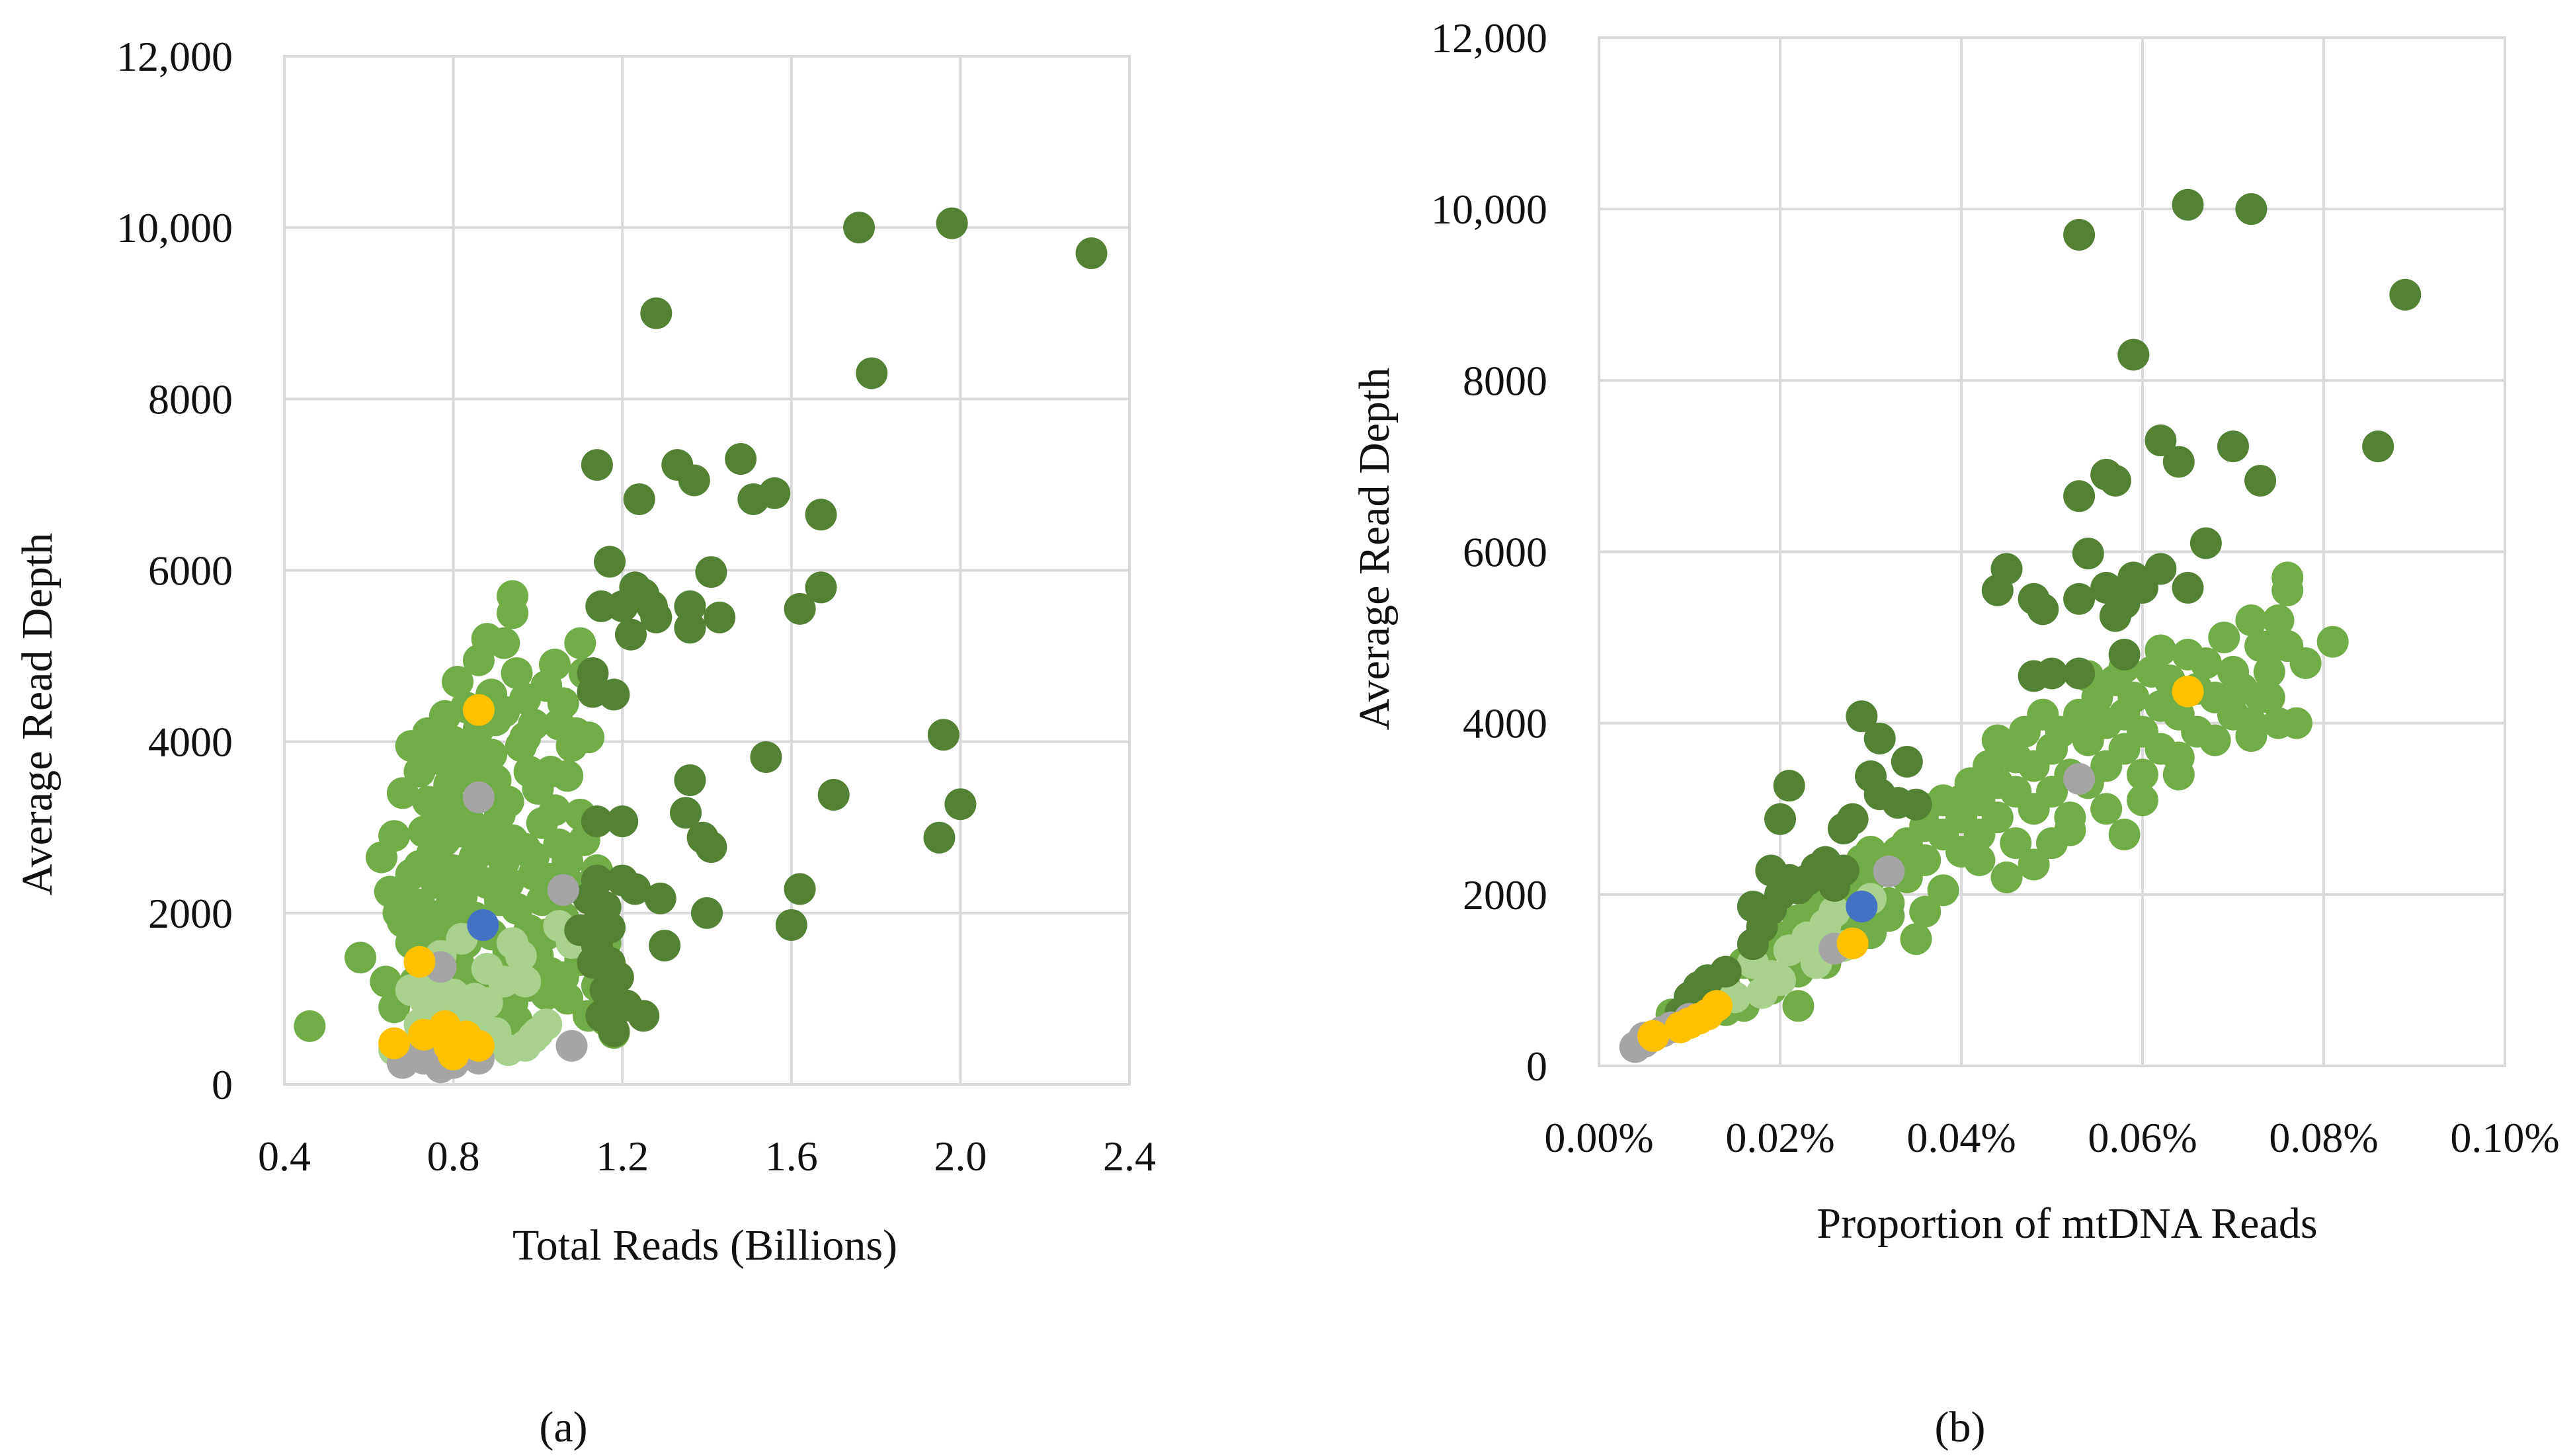  Describe the element at coordinates (284, 1156) in the screenshot. I see `x-tick-label-a: 0.4` at that location.